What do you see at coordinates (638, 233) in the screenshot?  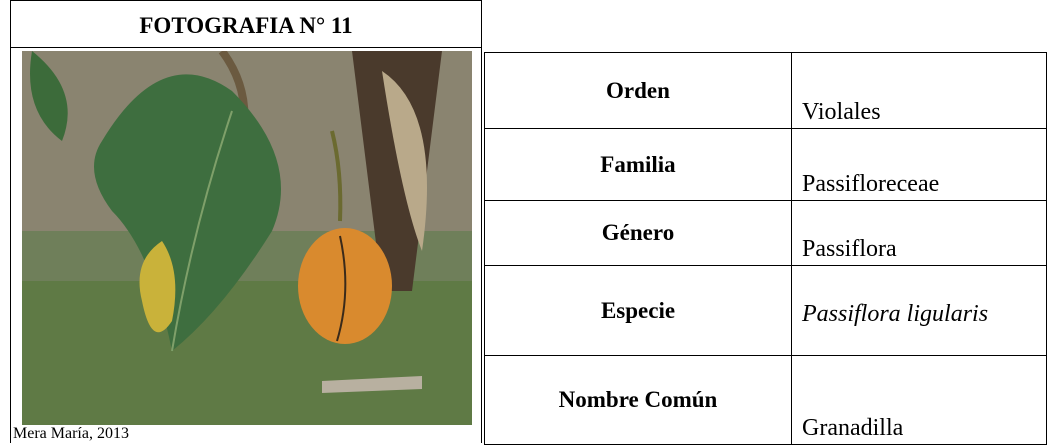 I see `row-label: Género` at bounding box center [638, 233].